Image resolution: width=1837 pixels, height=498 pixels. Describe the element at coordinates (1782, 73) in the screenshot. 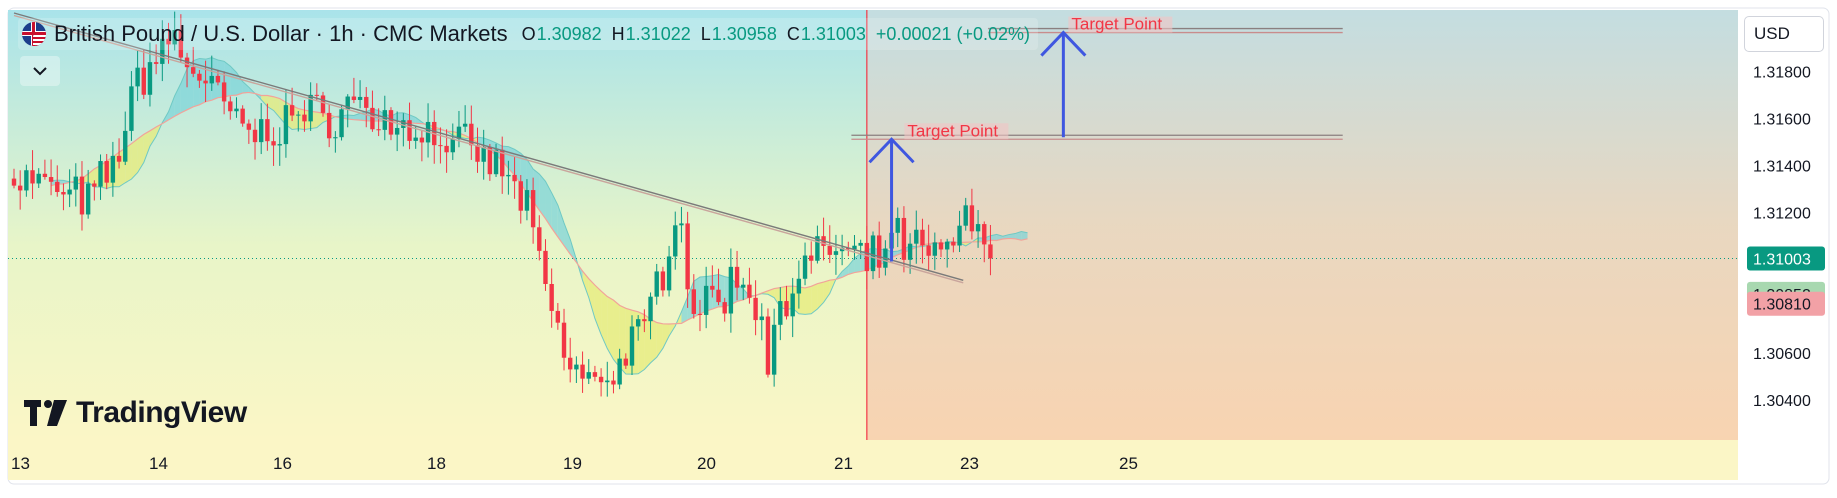

I see `price-tick-label: 1.31800` at that location.